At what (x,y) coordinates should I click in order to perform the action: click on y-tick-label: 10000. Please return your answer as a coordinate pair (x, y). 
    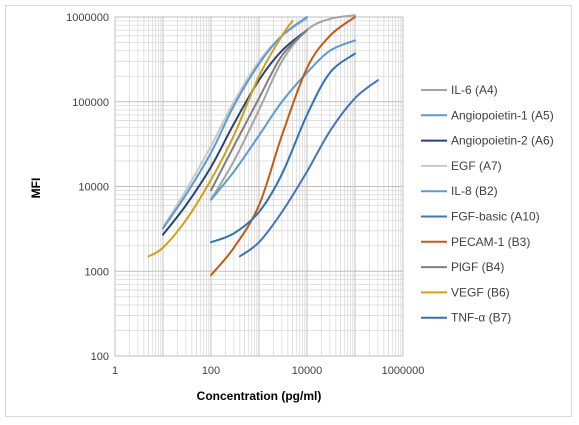
    Looking at the image, I should click on (93, 188).